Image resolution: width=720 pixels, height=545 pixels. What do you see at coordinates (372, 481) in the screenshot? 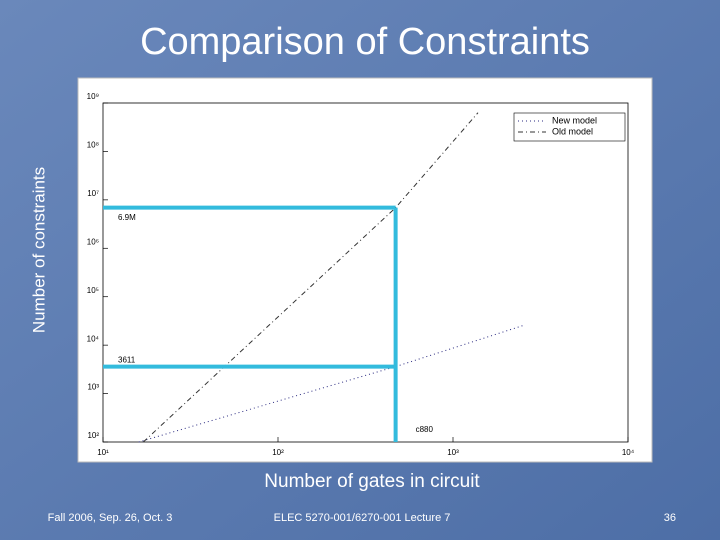
I see `x-axis-label: Number of gates in circuit` at bounding box center [372, 481].